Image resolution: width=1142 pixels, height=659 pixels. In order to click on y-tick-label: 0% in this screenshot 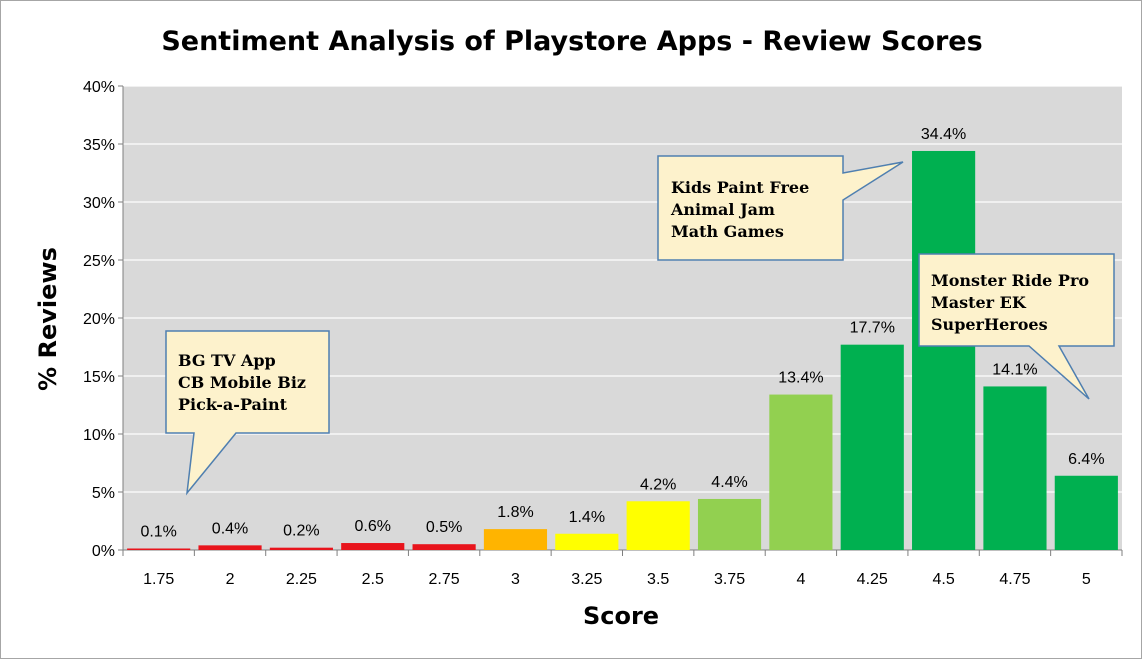, I will do `click(103, 551)`.